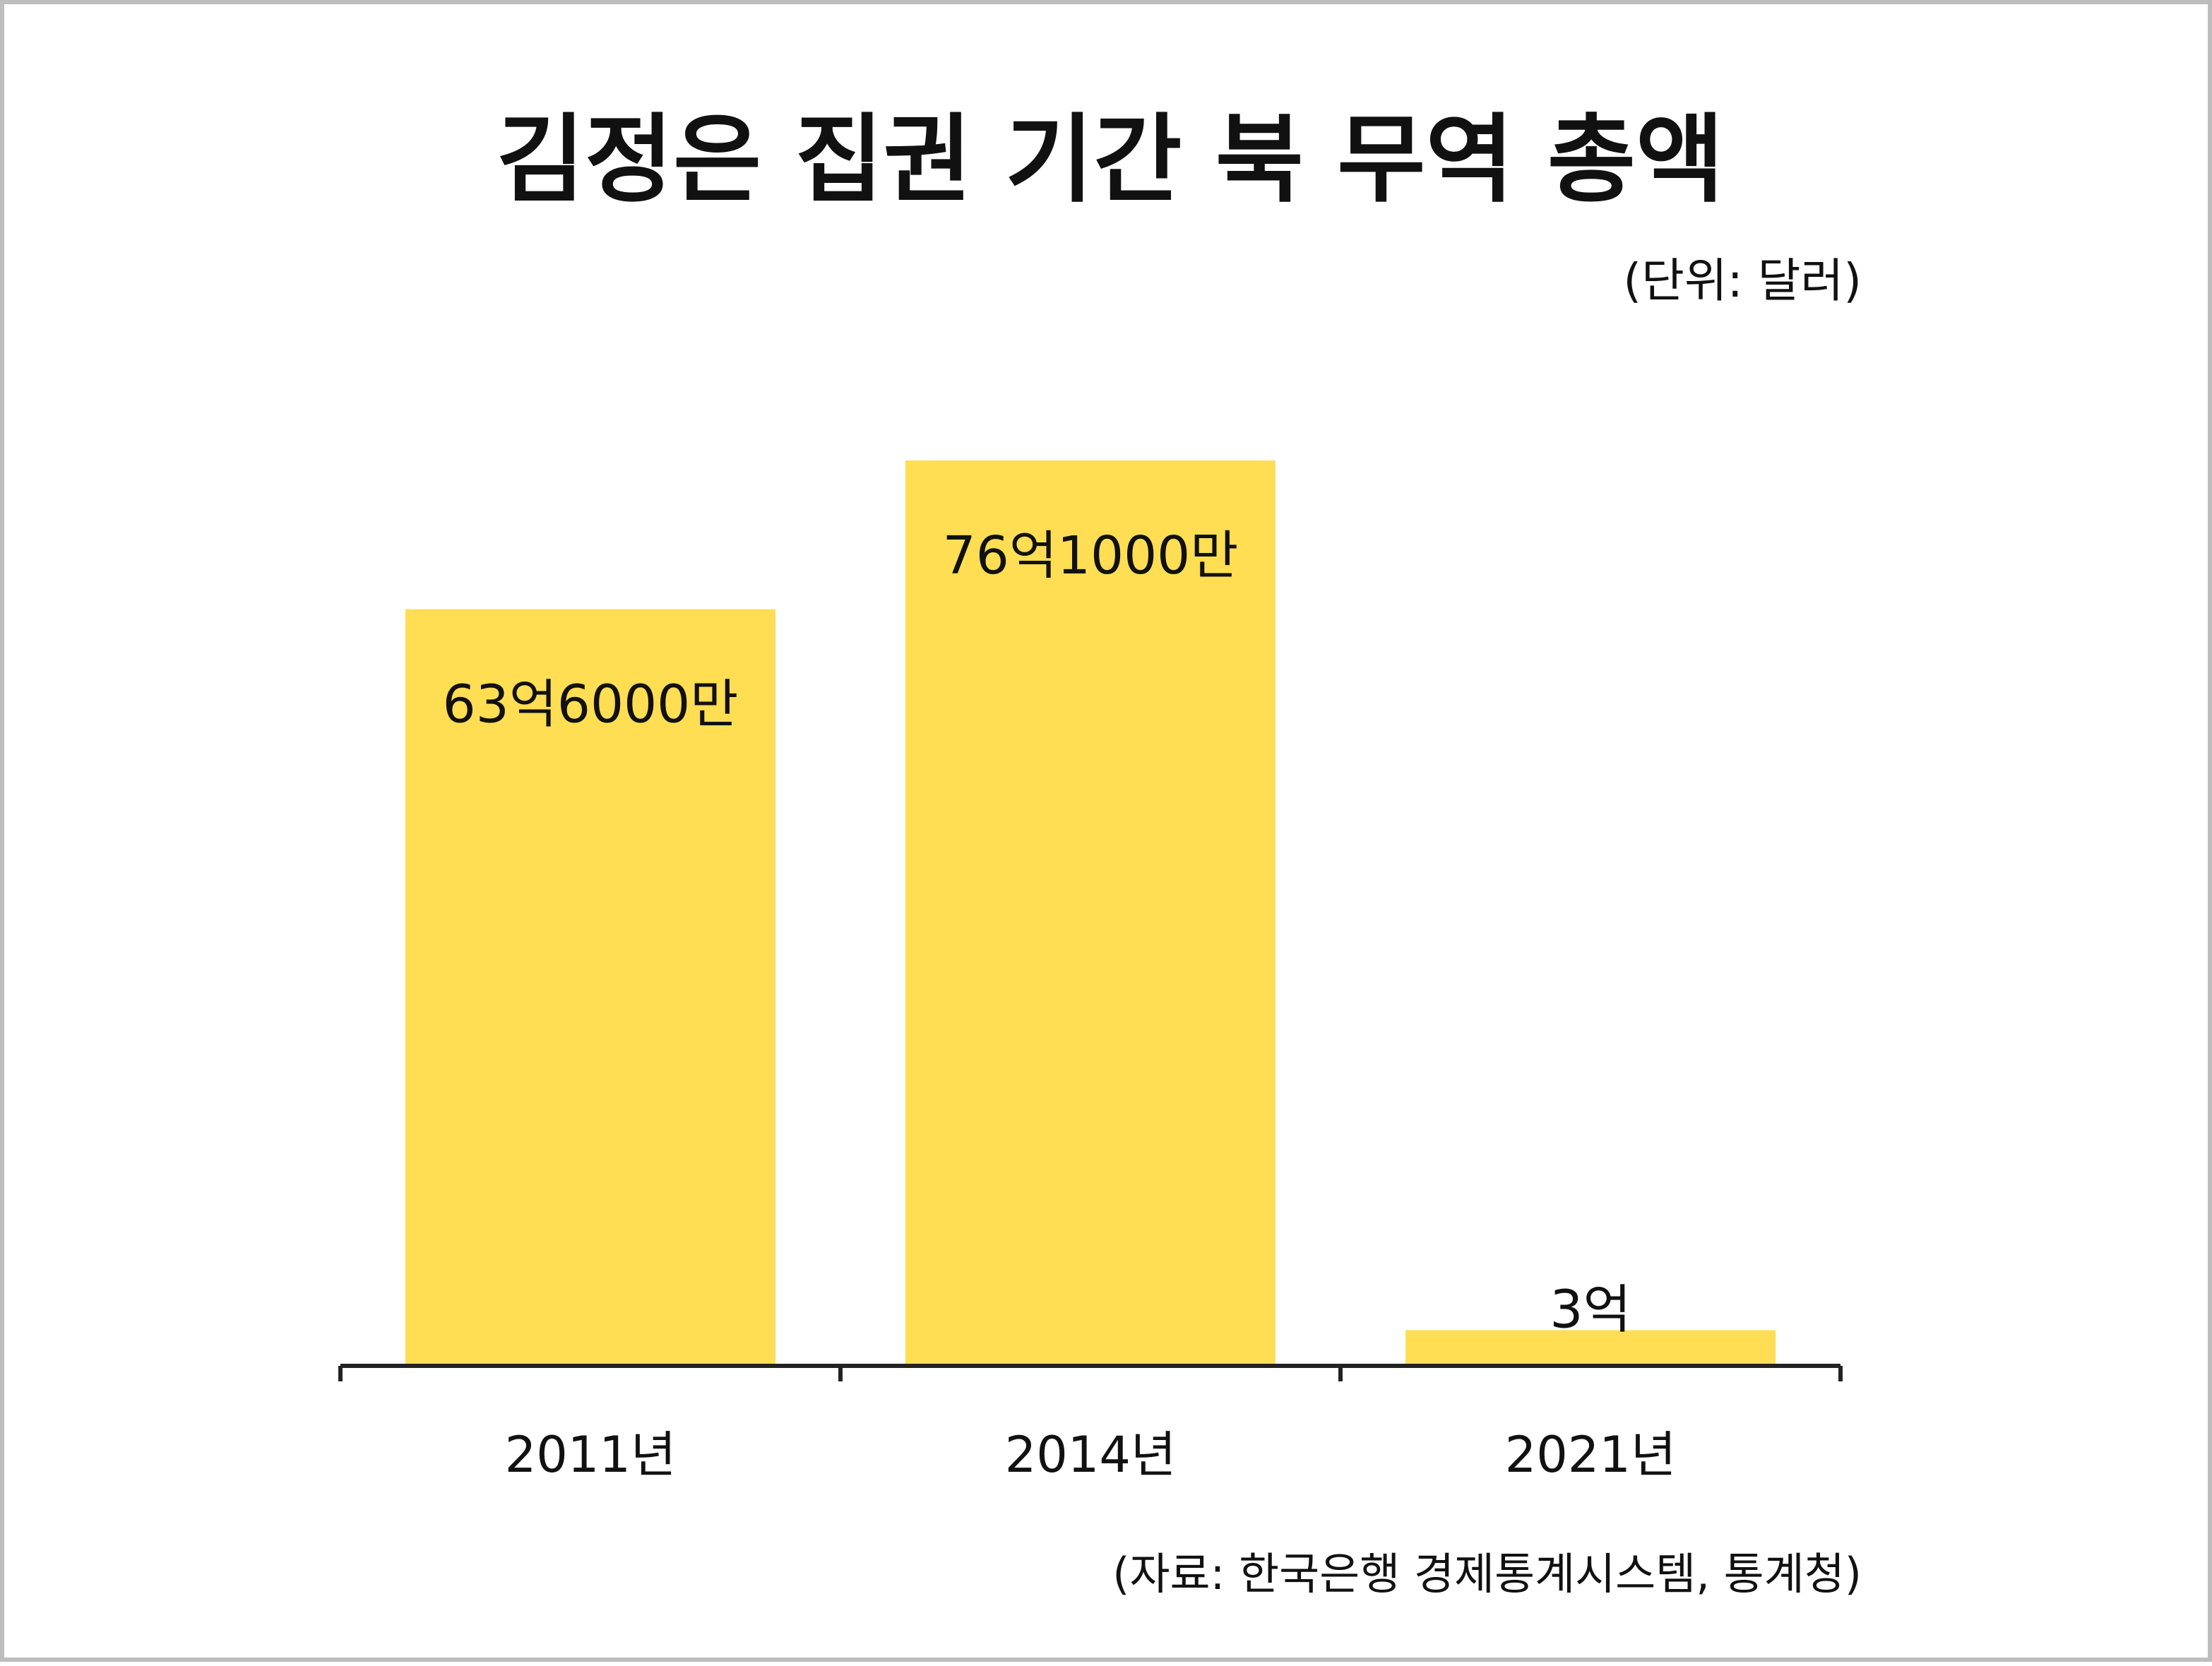 This screenshot has height=1666, width=2212. I want to click on x-tick-label: 2011년, so click(591, 1455).